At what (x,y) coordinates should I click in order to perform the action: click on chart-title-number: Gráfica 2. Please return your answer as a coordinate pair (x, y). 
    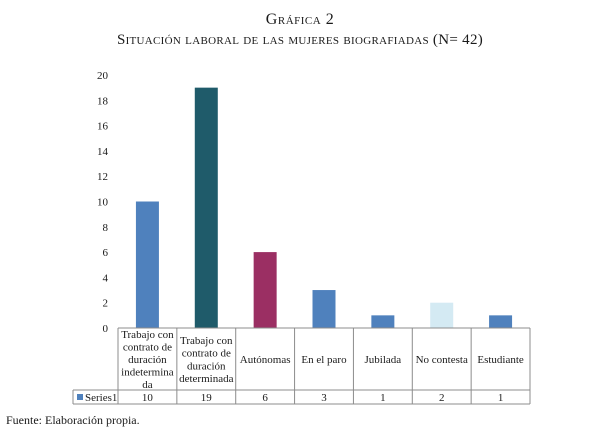
    Looking at the image, I should click on (300, 19).